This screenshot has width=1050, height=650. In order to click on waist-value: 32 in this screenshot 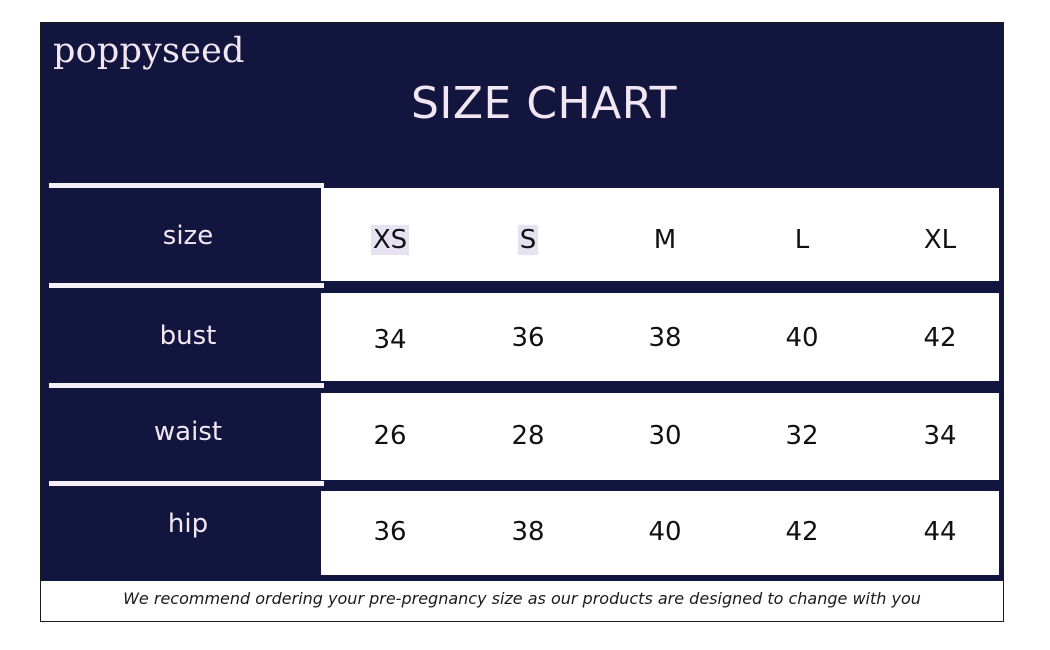, I will do `click(802, 436)`.